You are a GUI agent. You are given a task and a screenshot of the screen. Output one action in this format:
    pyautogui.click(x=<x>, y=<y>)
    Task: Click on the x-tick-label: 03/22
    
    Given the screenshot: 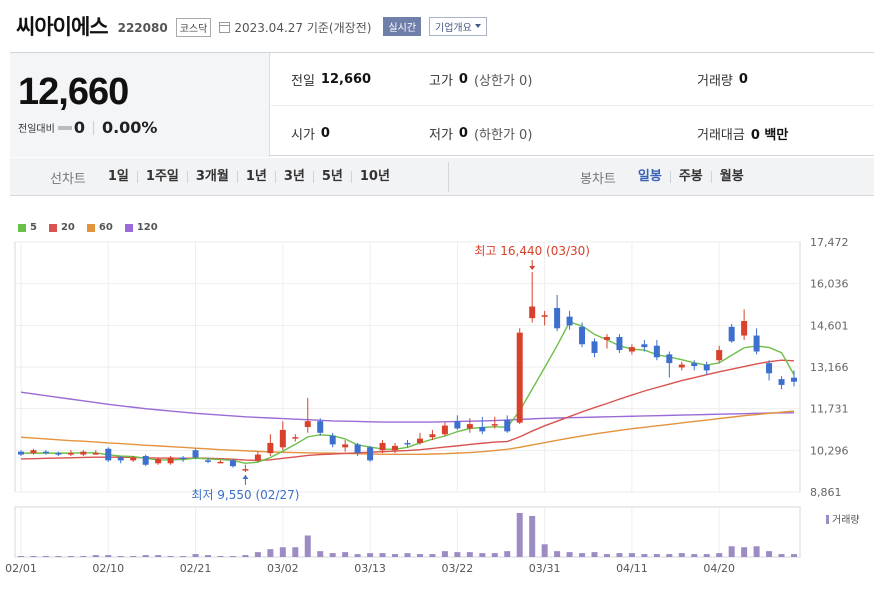 What is the action you would take?
    pyautogui.click(x=458, y=568)
    